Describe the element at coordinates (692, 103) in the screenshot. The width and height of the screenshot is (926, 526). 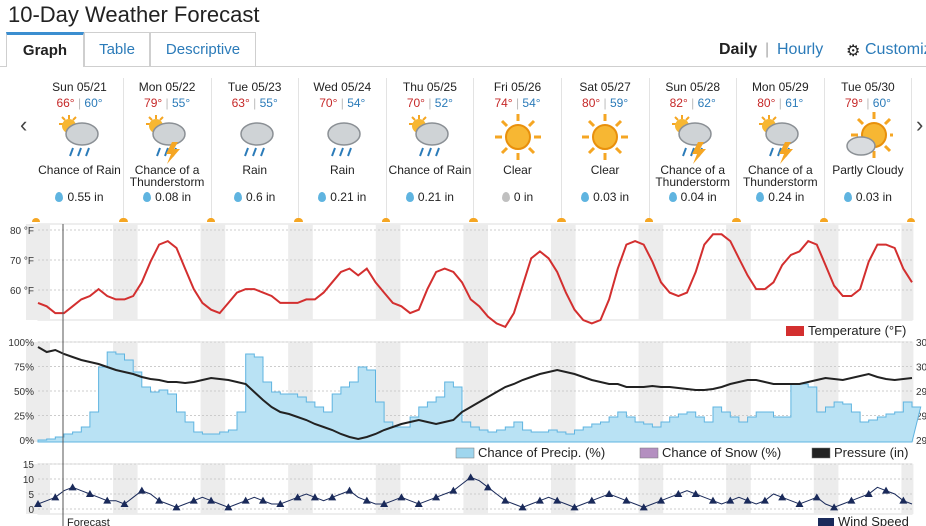
I see `day-temps: 82° | 62°` at that location.